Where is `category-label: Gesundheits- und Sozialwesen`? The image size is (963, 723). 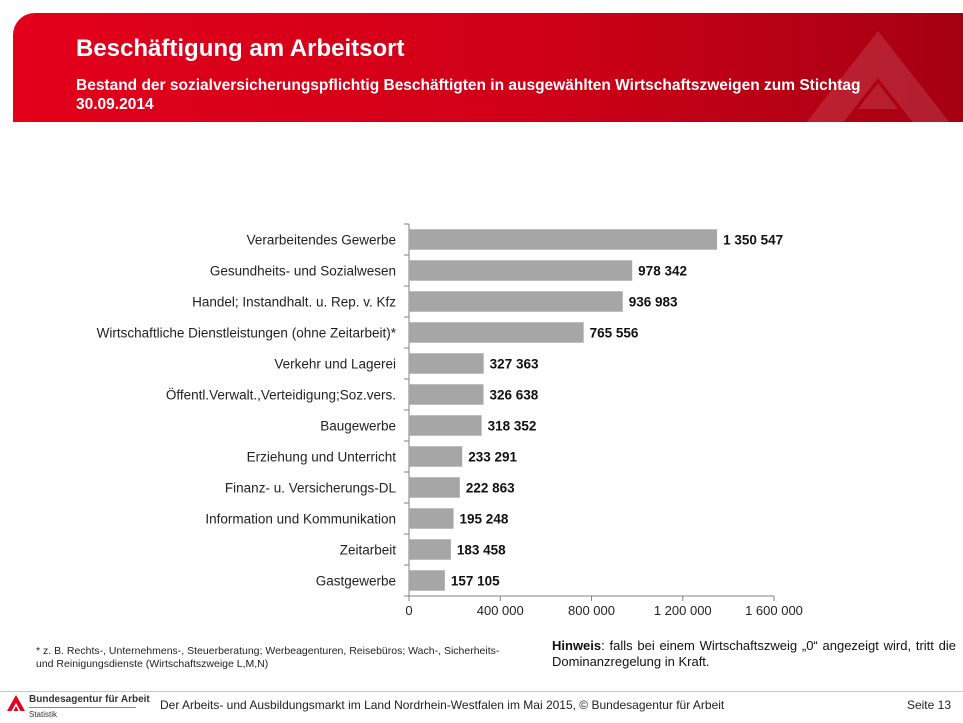
category-label: Gesundheits- und Sozialwesen is located at coordinates (303, 271).